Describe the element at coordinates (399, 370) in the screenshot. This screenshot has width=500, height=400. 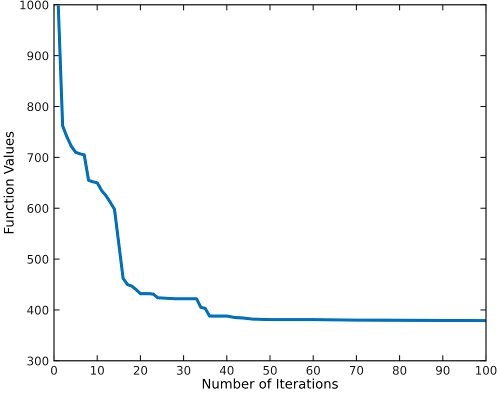
I see `x-tick-label: 80` at that location.